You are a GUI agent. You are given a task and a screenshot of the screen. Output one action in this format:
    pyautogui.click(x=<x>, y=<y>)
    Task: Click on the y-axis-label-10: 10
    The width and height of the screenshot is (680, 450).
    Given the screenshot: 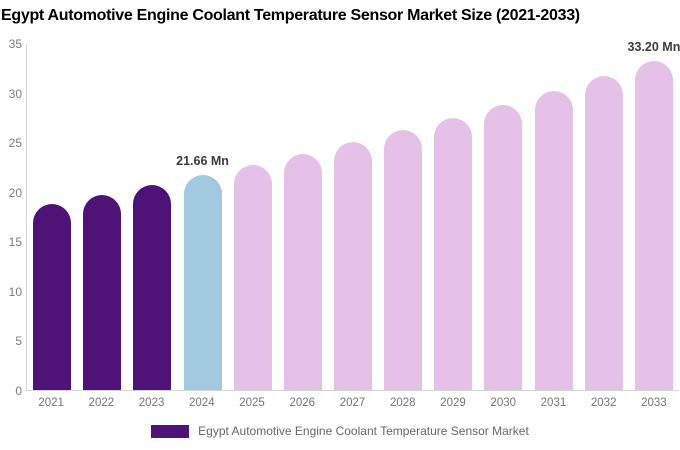 What is the action you would take?
    pyautogui.click(x=15, y=292)
    